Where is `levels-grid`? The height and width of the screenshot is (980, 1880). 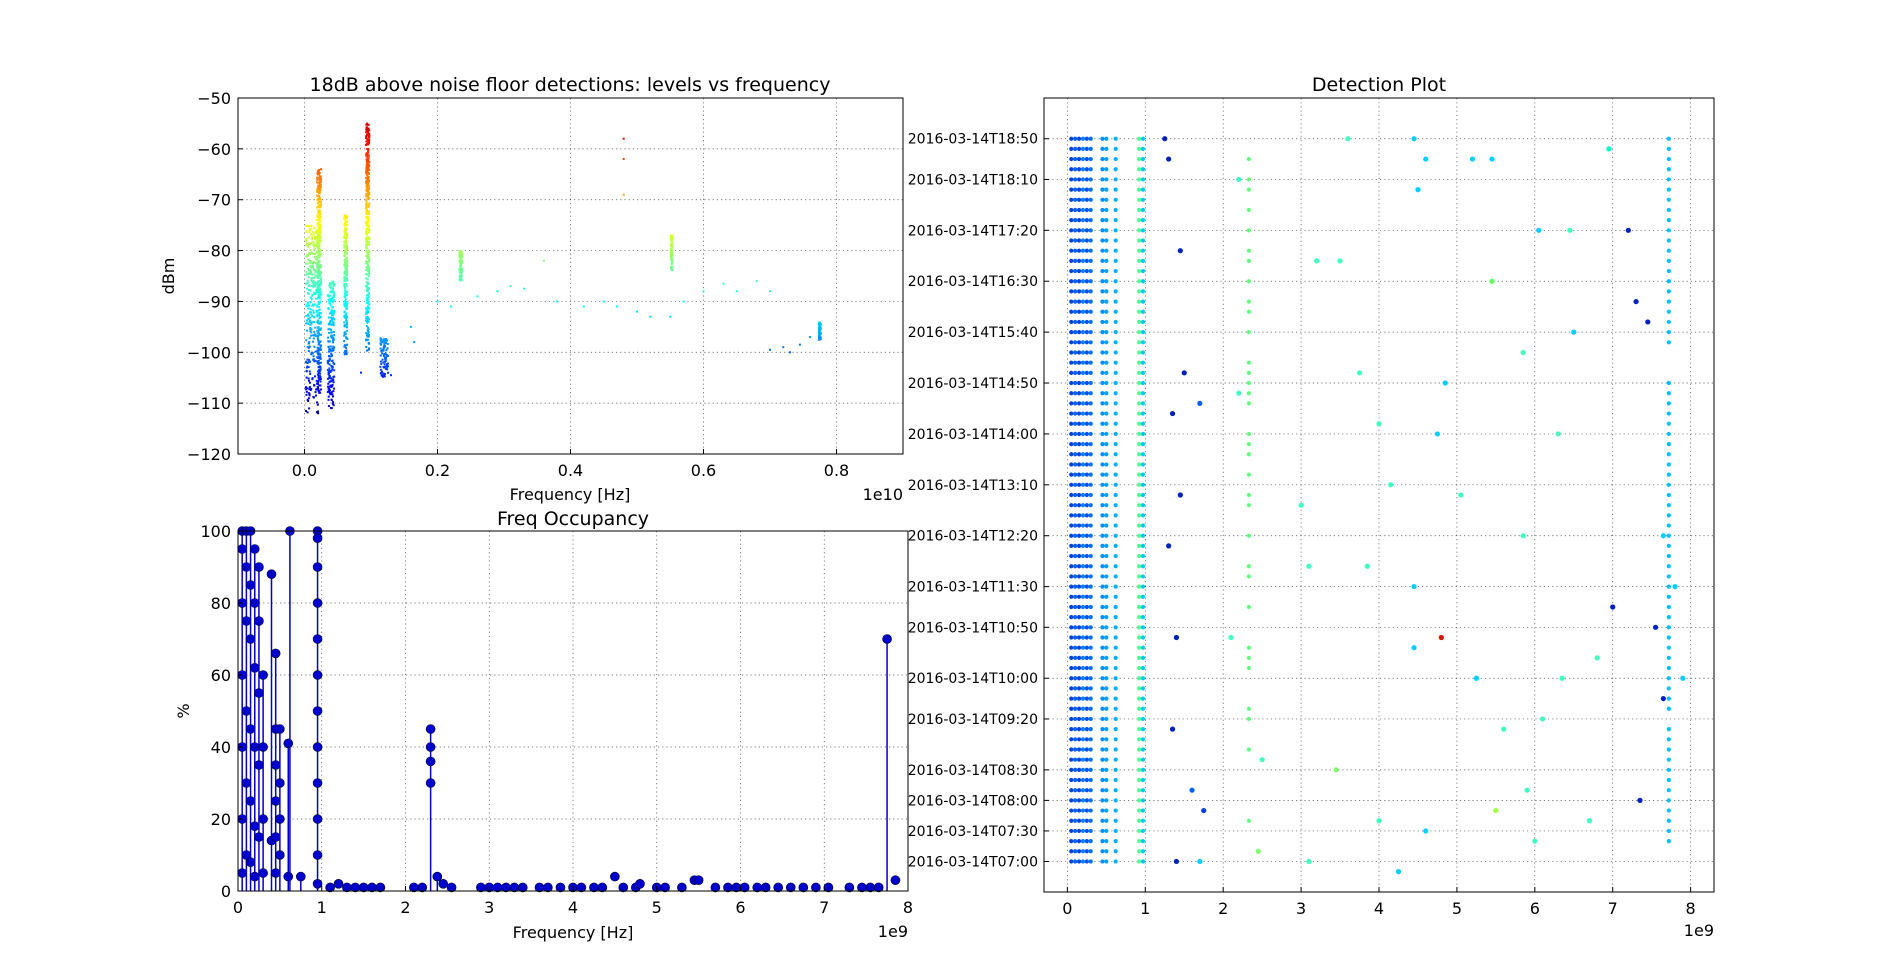
levels-grid is located at coordinates (570, 276).